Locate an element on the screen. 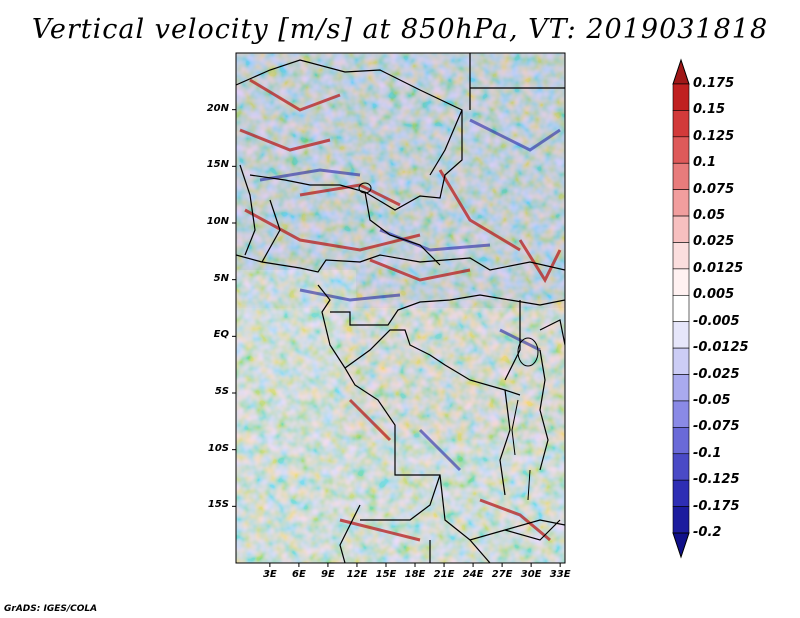 The image size is (800, 618). colorbar-label: -0.1 is located at coordinates (707, 453).